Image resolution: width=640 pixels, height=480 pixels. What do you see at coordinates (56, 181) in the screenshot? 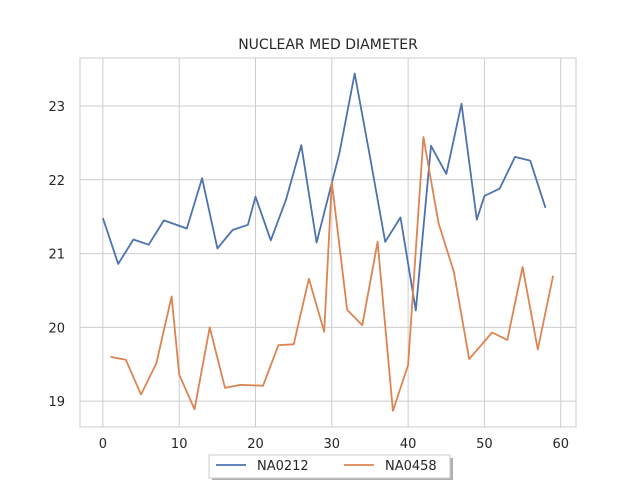
I see `y-tick-label: 22` at bounding box center [56, 181].